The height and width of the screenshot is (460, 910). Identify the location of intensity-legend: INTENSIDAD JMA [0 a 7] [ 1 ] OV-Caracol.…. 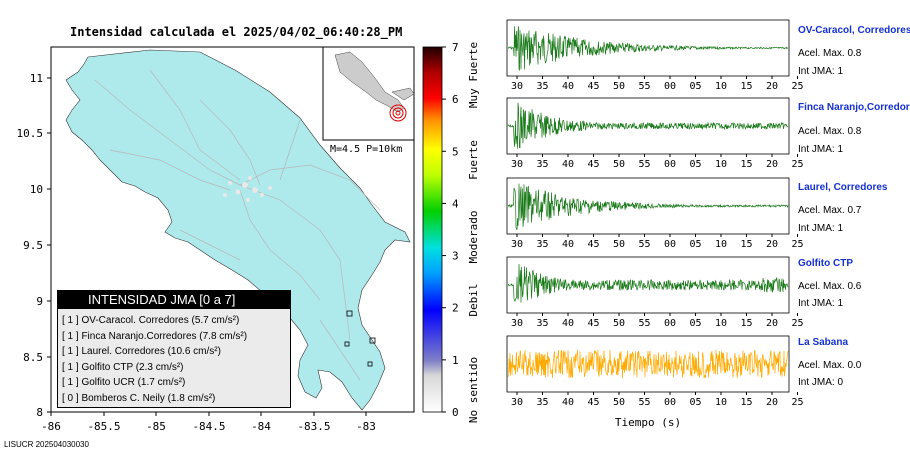
(174, 349).